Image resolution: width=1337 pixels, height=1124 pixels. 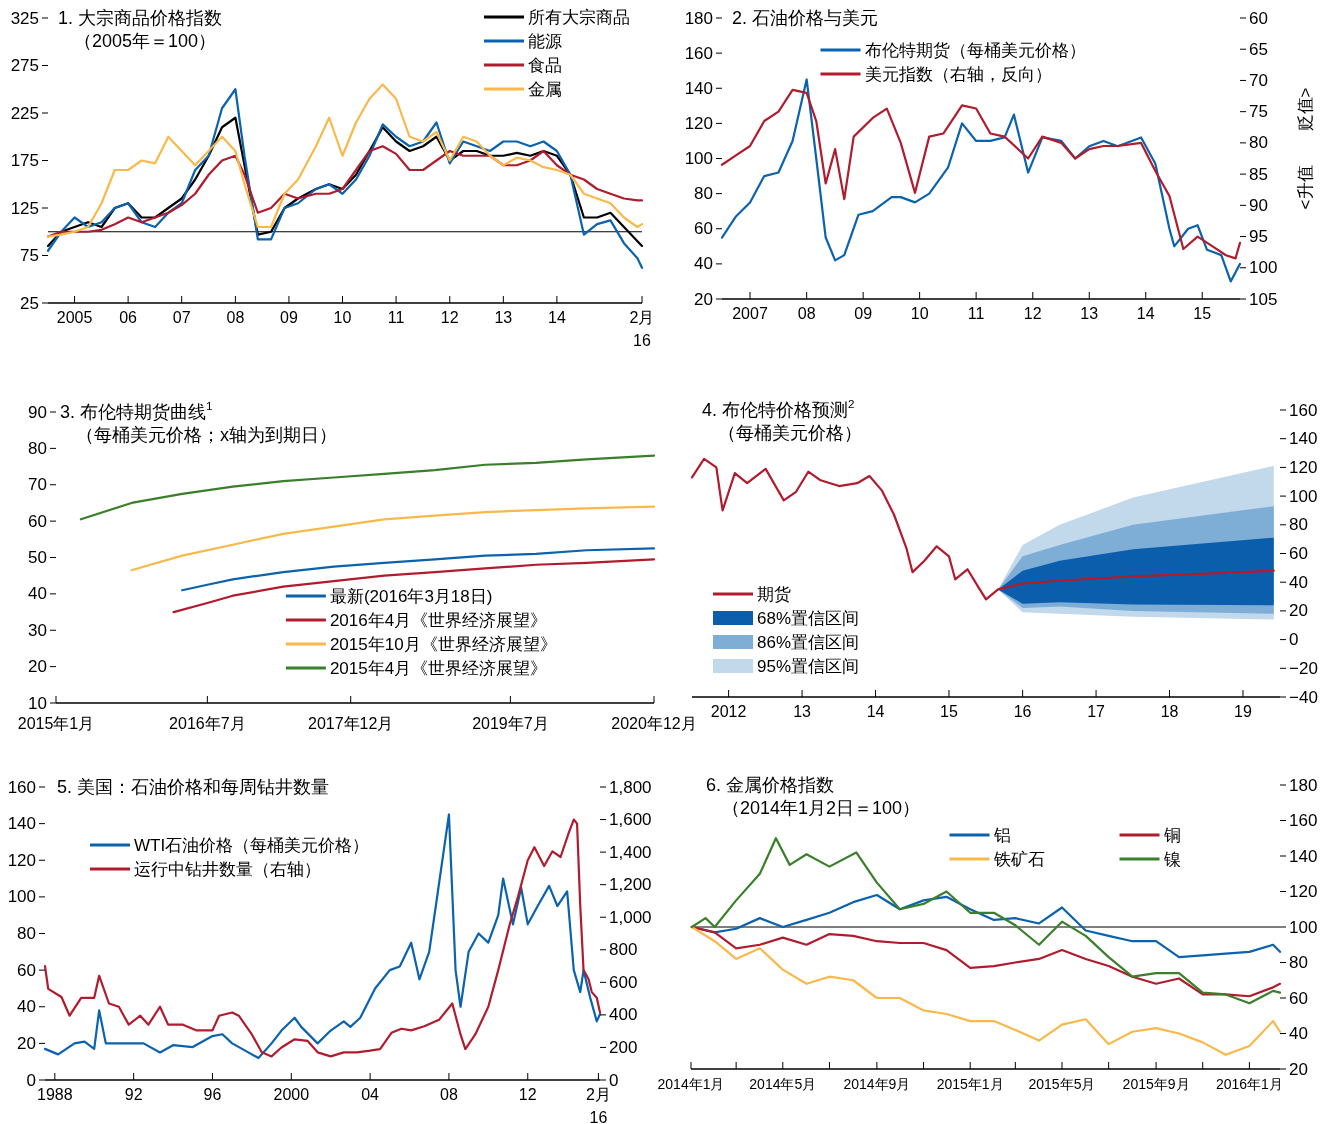 I want to click on legend-label: 期货, so click(x=774, y=594).